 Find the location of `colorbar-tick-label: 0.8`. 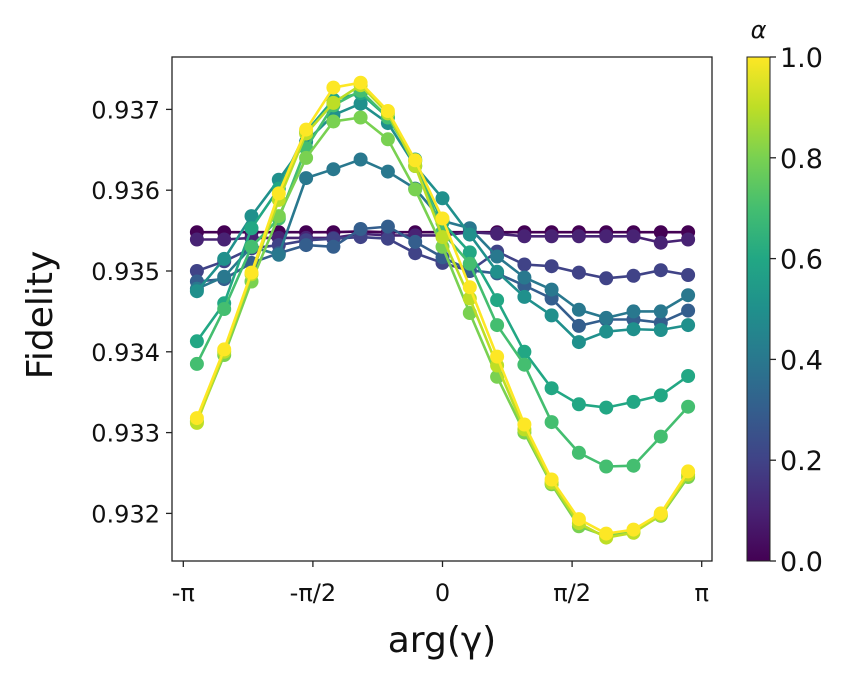

colorbar-tick-label: 0.8 is located at coordinates (801, 159).